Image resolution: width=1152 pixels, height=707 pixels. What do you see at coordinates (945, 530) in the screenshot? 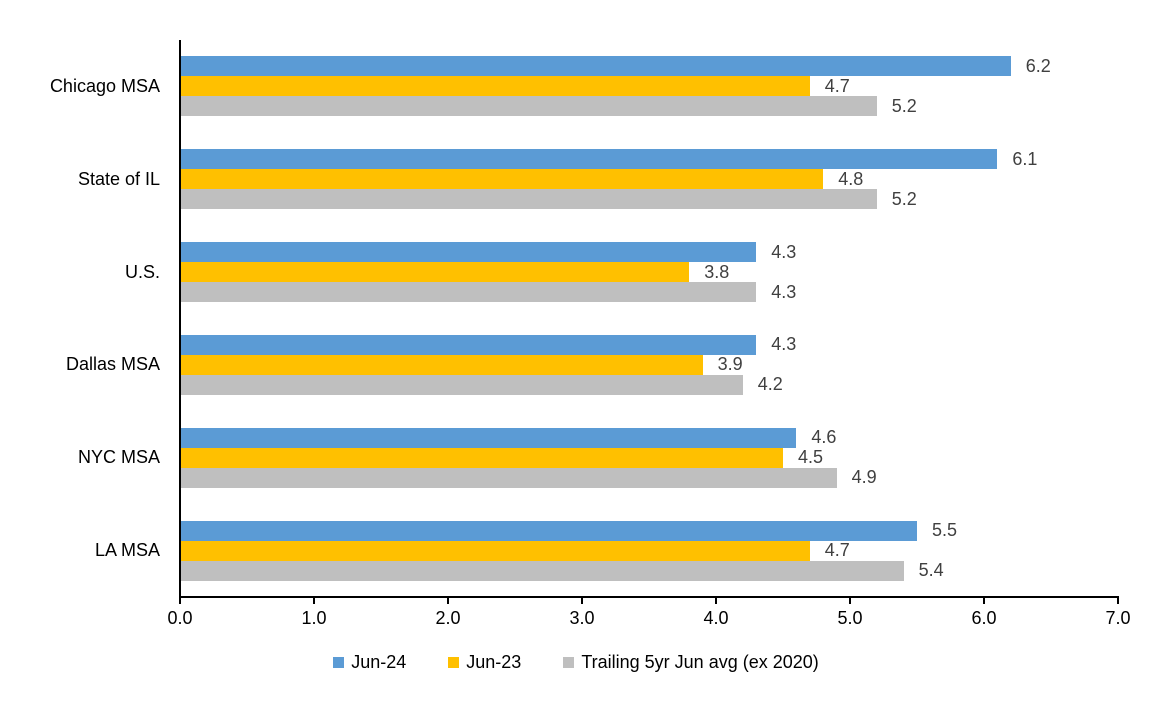
I see `data-label: 5.5` at bounding box center [945, 530].